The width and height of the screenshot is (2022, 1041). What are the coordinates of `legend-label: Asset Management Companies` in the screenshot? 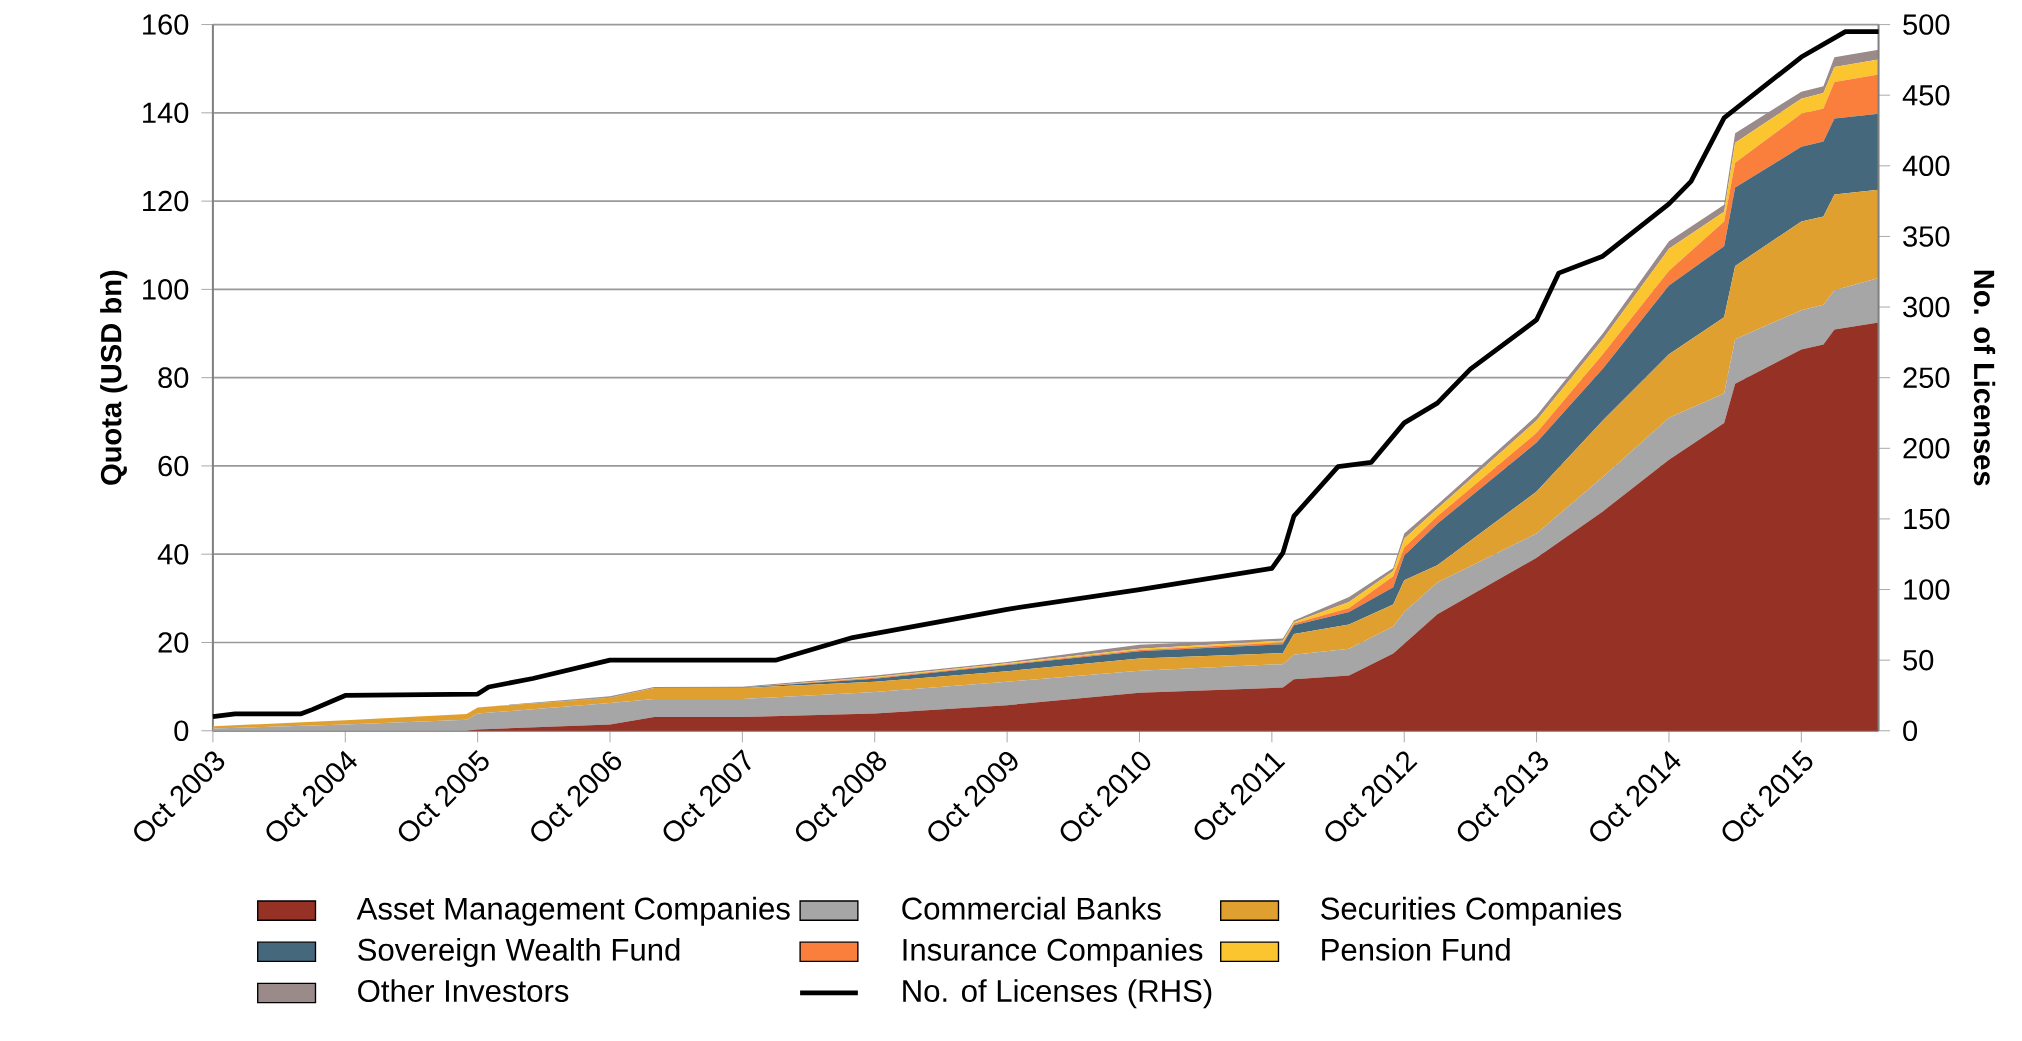 It's located at (573, 911).